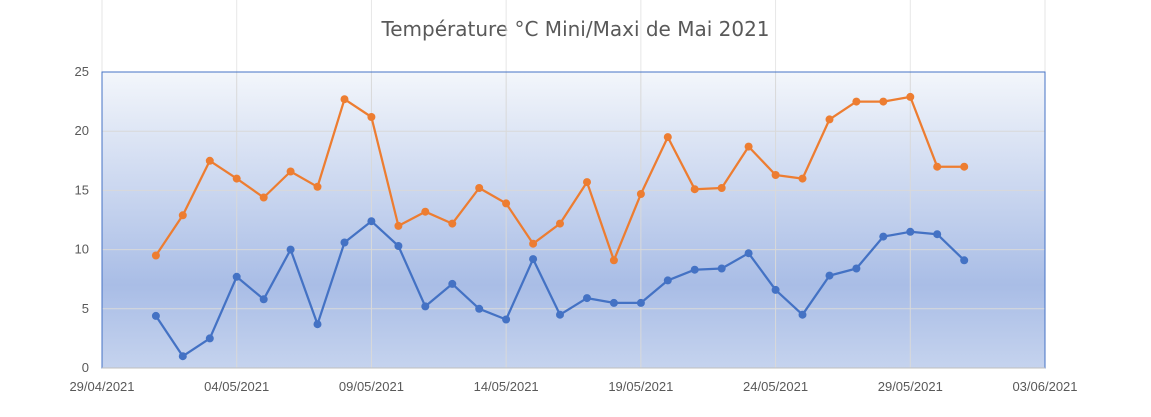  I want to click on y-tick-label: 20, so click(82, 130).